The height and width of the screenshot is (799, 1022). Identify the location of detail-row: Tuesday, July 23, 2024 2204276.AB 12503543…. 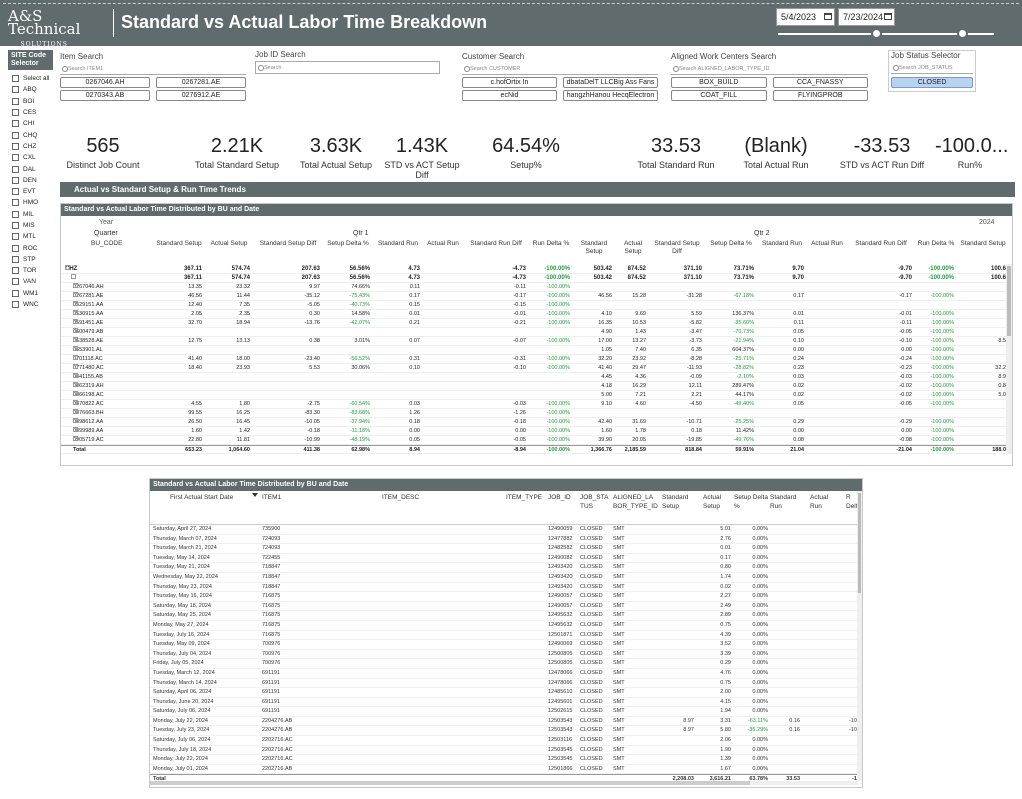
(506, 731).